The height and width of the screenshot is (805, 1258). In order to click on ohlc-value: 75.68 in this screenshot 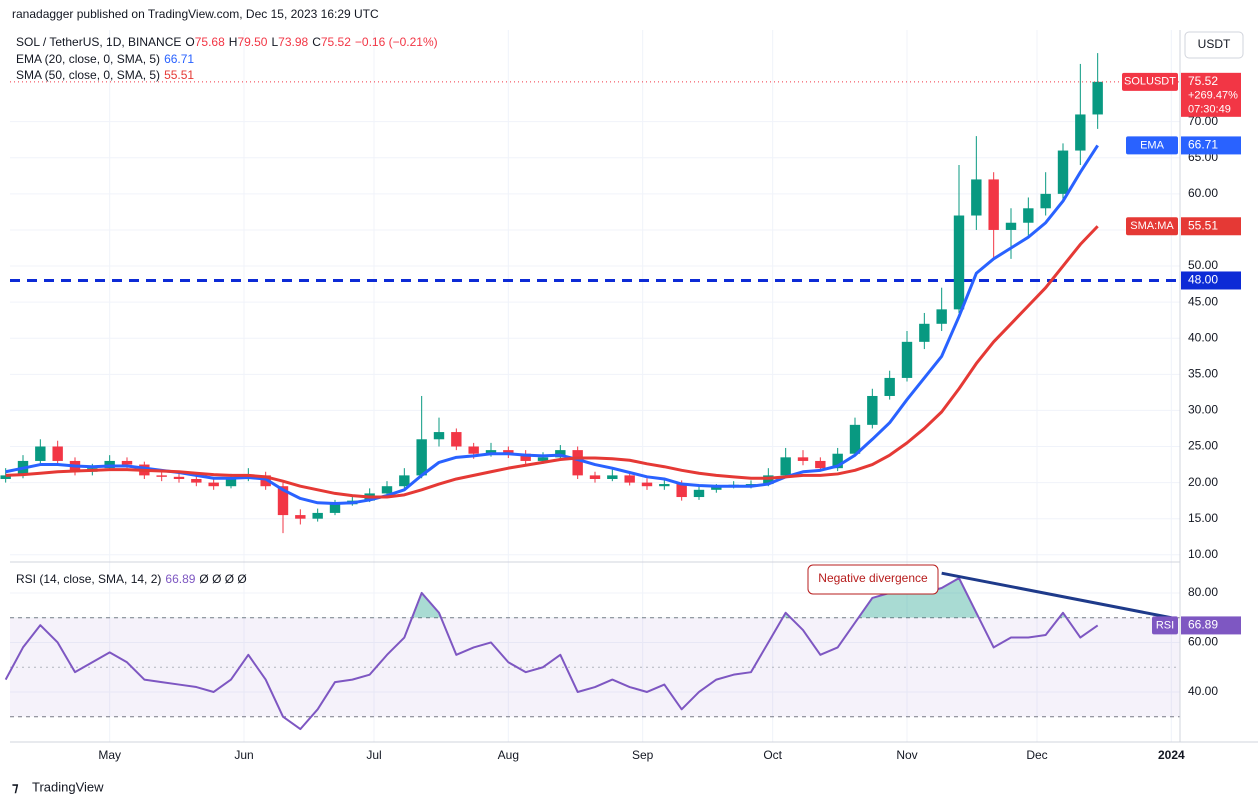, I will do `click(209, 42)`.